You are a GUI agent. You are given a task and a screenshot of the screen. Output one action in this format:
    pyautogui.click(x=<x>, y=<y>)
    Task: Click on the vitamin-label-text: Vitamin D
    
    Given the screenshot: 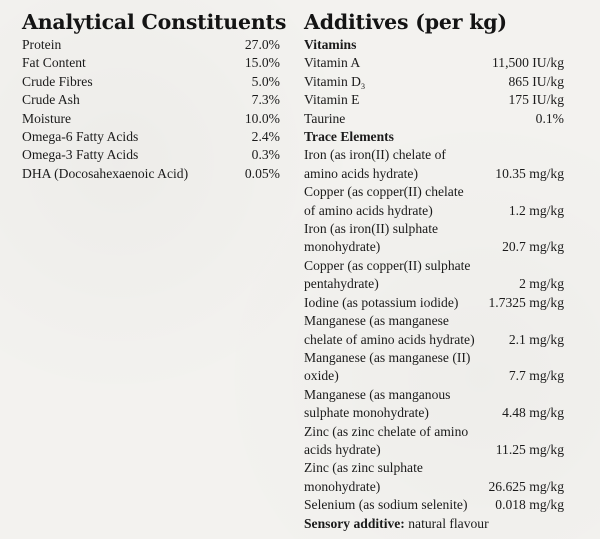 What is the action you would take?
    pyautogui.click(x=332, y=81)
    